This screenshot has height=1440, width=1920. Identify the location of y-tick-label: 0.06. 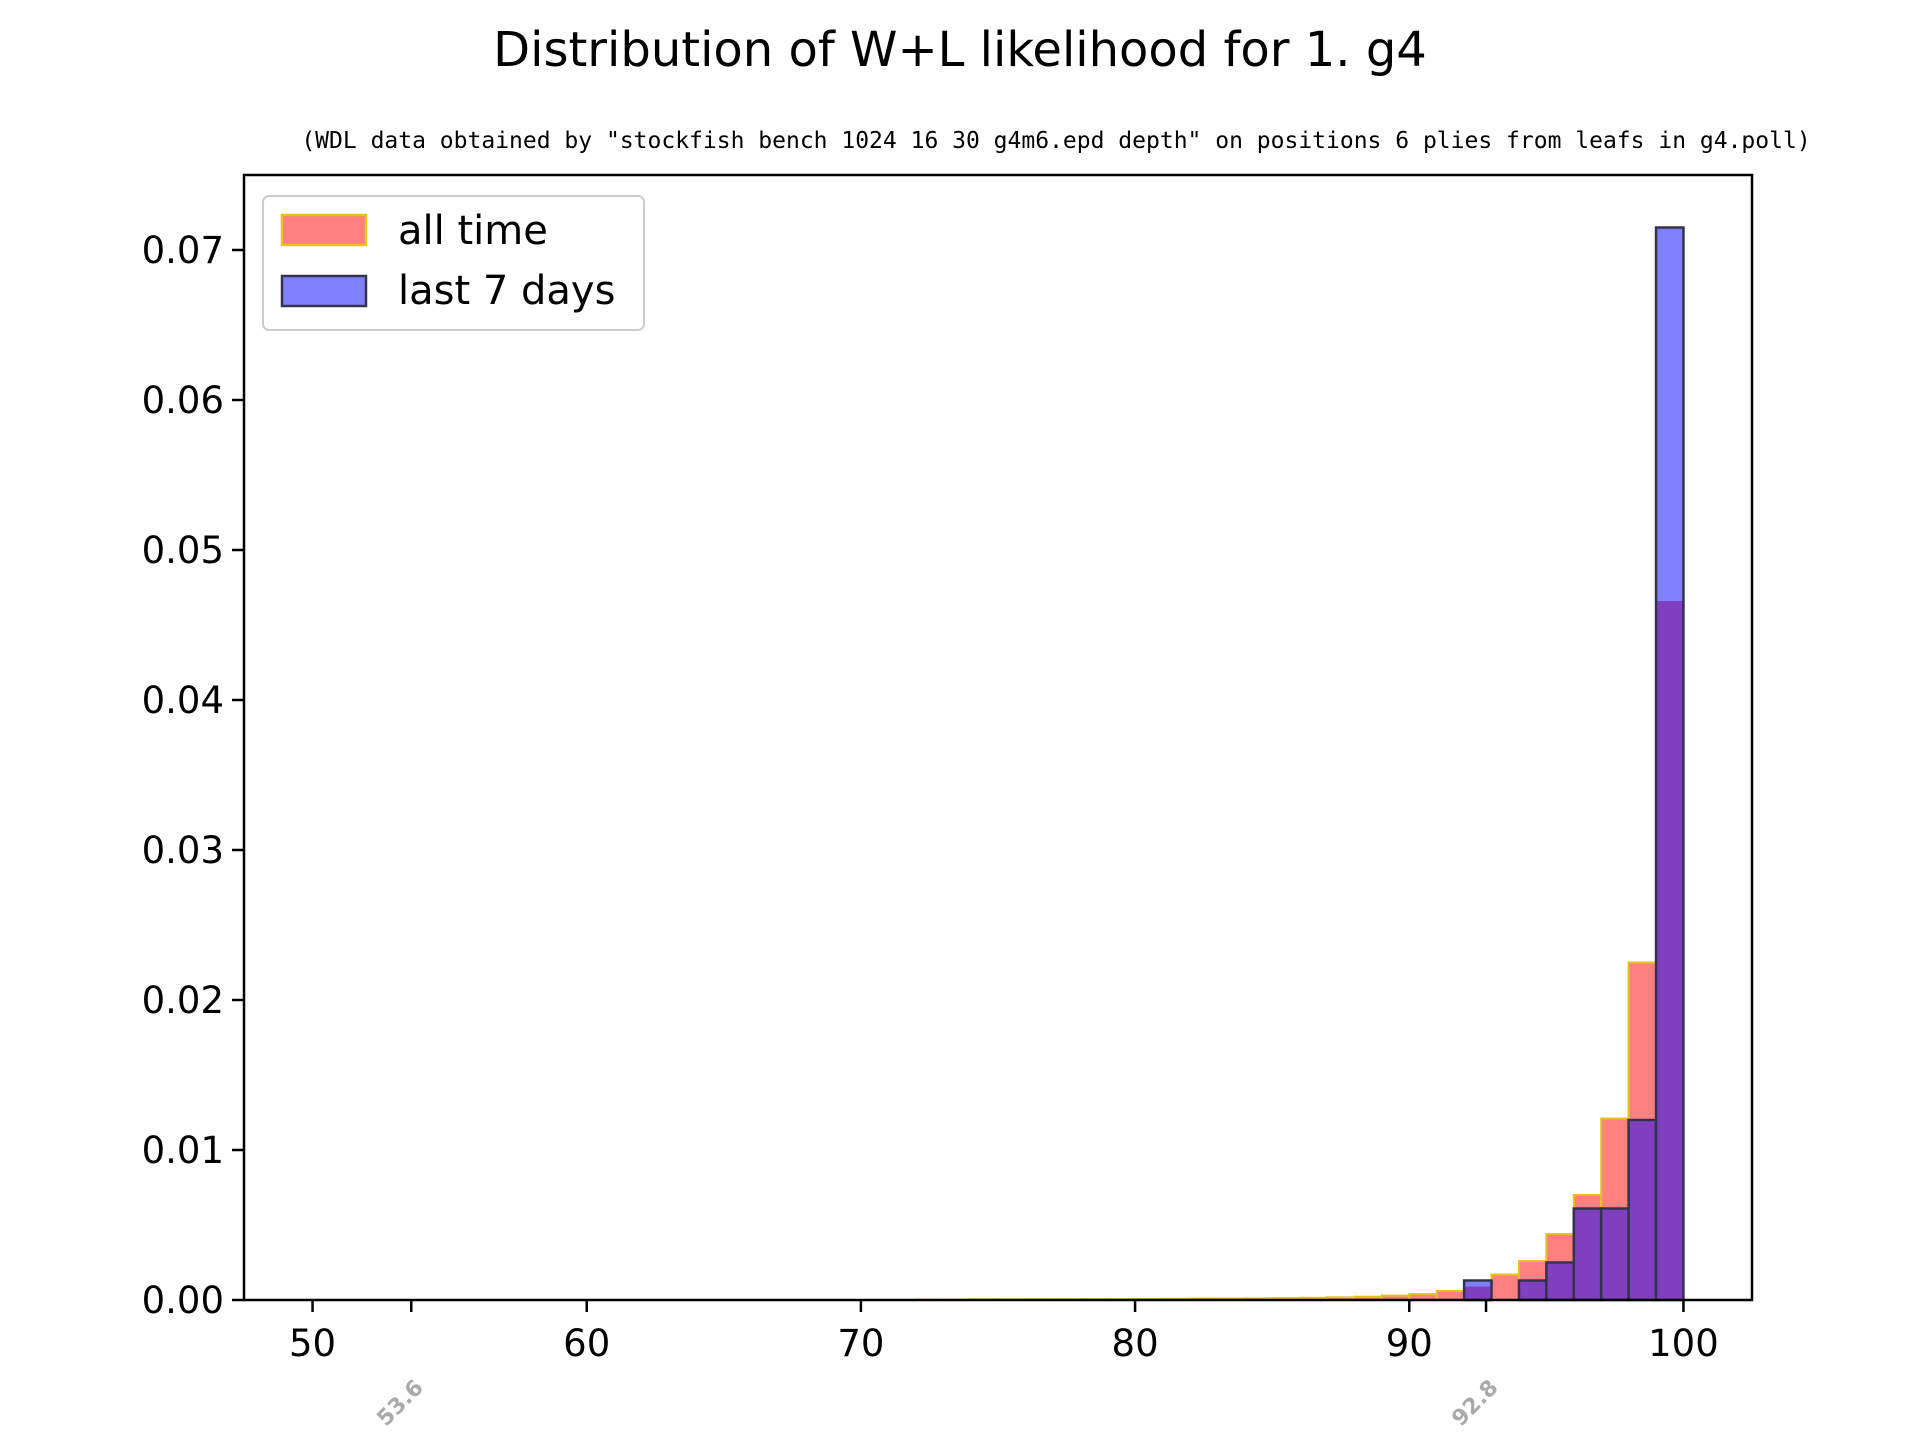
(183, 400).